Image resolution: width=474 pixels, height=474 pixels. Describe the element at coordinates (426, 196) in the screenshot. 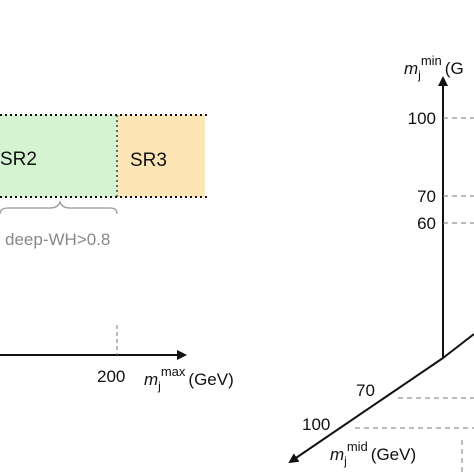

I see `y-tick-label: 70` at that location.